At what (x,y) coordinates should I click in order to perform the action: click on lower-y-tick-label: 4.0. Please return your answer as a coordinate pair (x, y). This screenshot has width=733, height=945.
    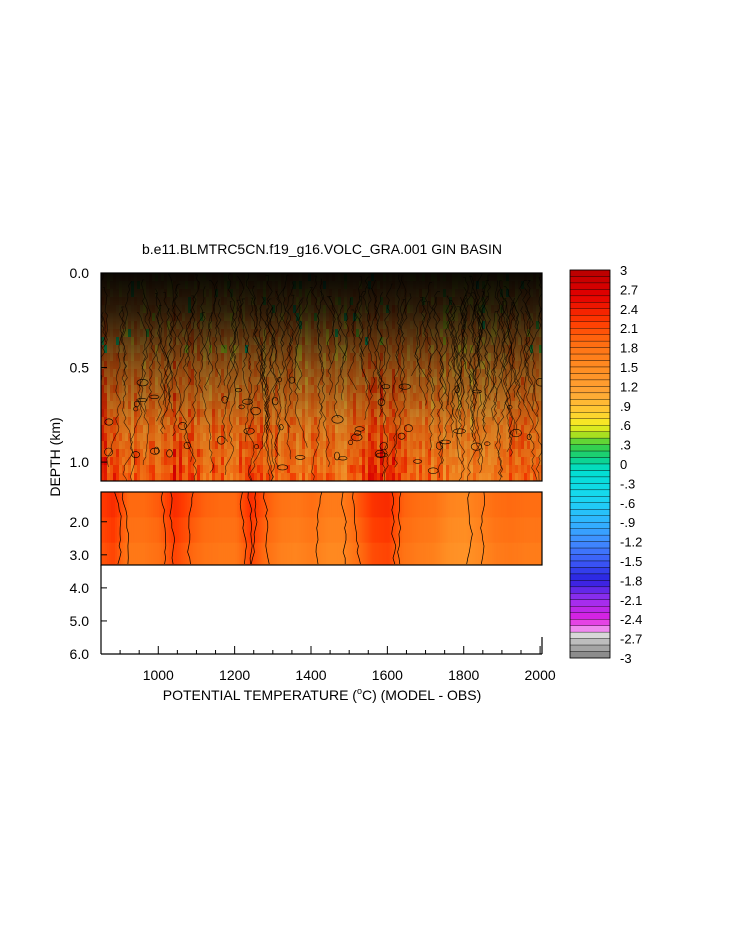
    Looking at the image, I should click on (80, 588).